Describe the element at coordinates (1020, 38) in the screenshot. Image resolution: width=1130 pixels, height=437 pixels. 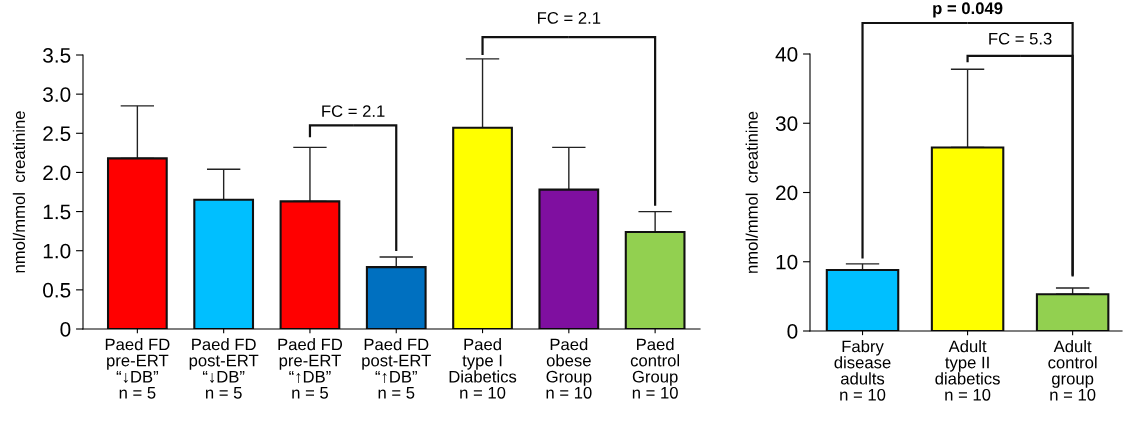
I see `text: FC = 5.3` at that location.